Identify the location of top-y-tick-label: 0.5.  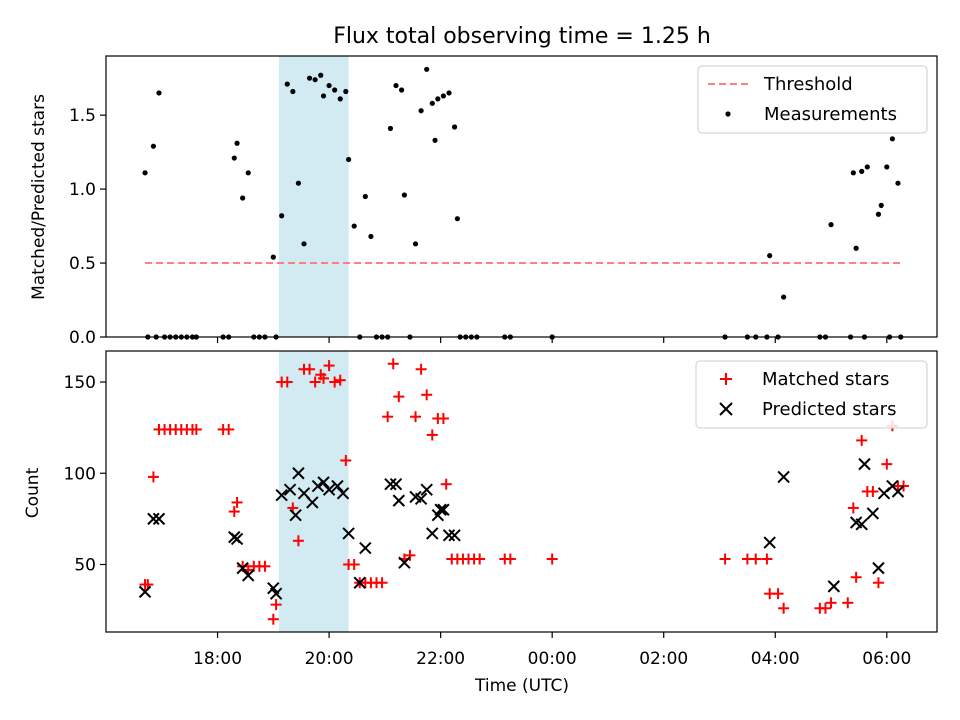
(82, 264).